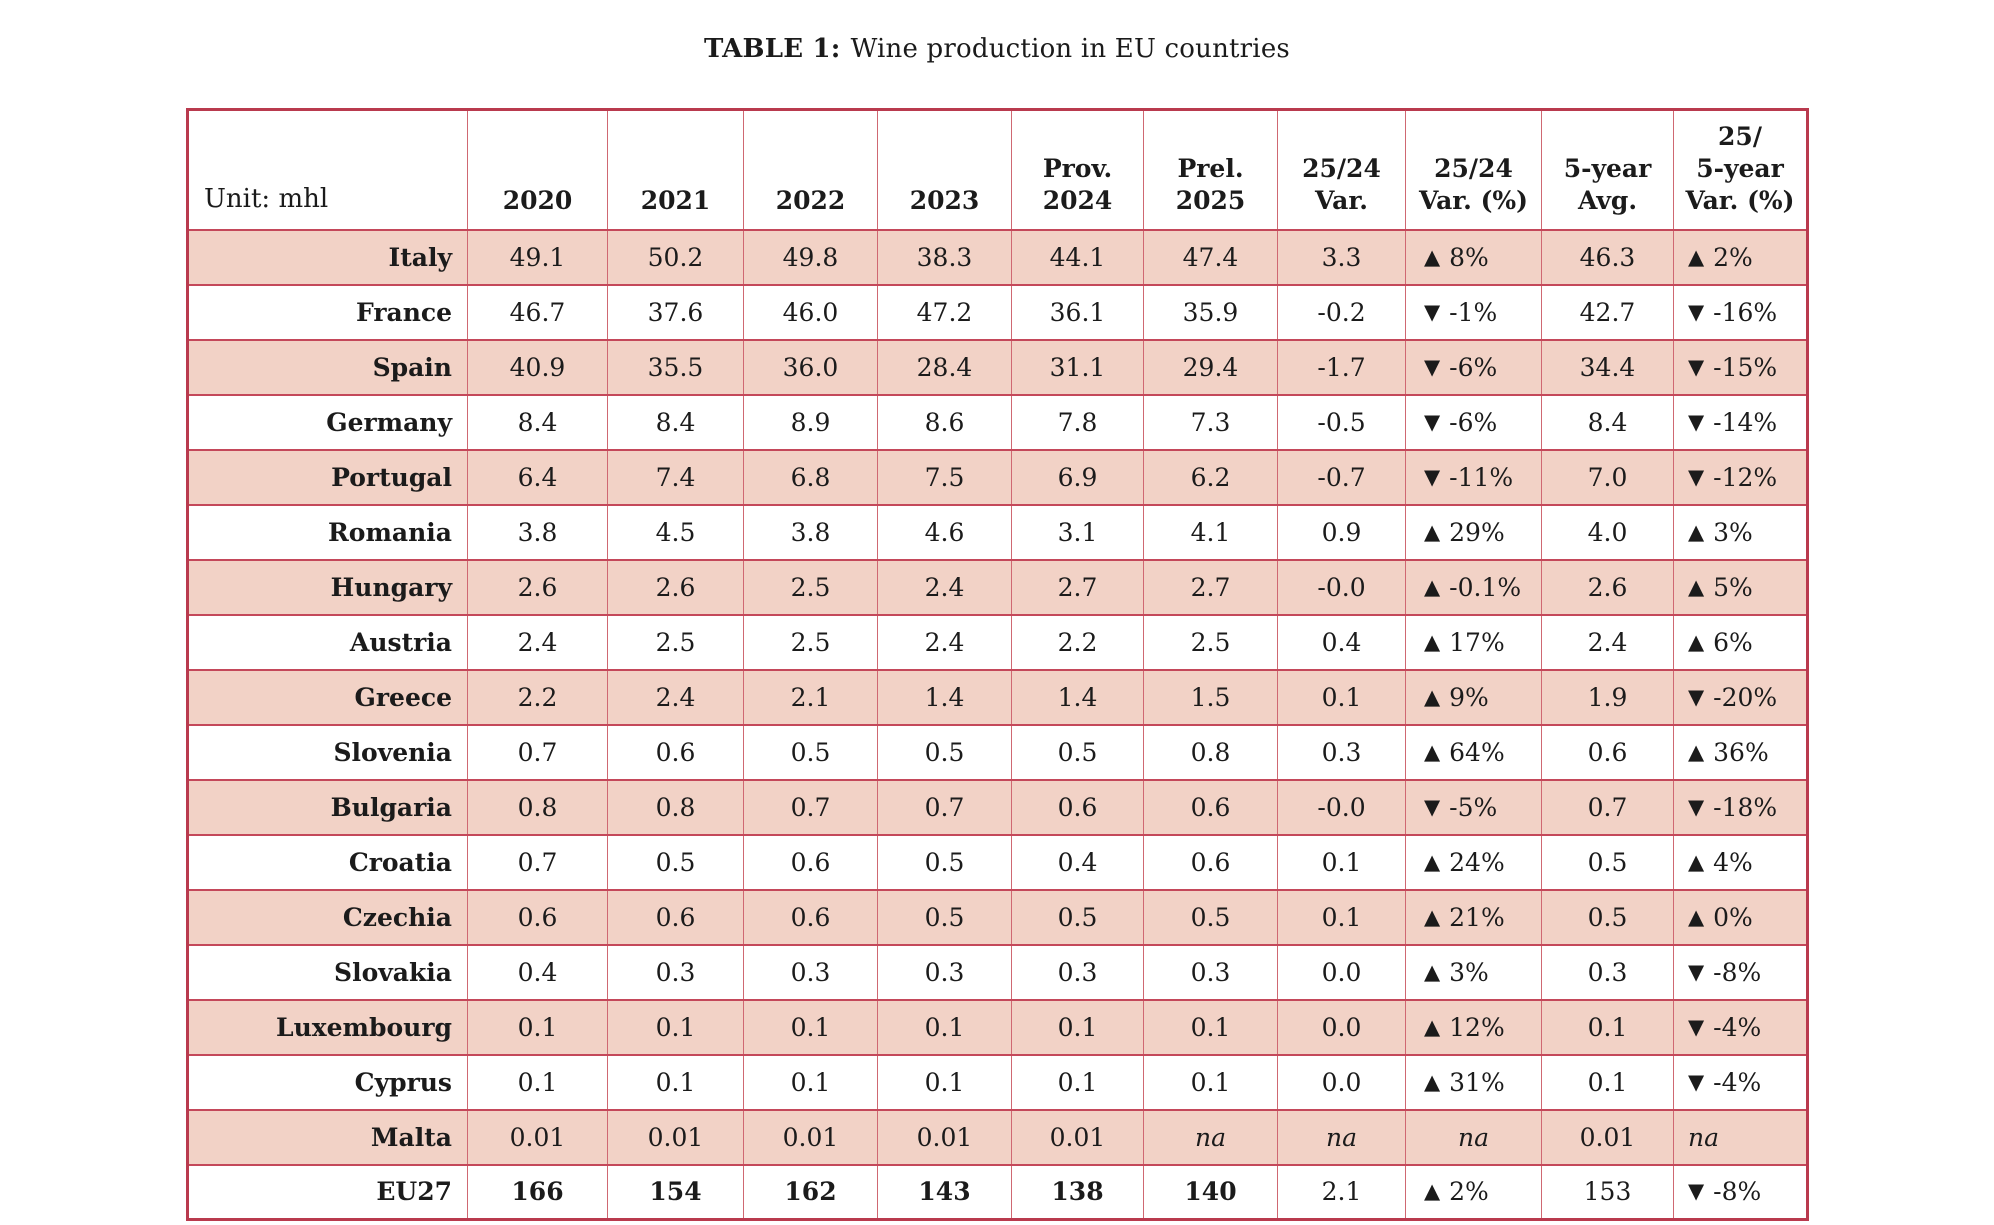 Image resolution: width=1994 pixels, height=1225 pixels. Describe the element at coordinates (1077, 367) in the screenshot. I see `table-cell: 31.1` at that location.